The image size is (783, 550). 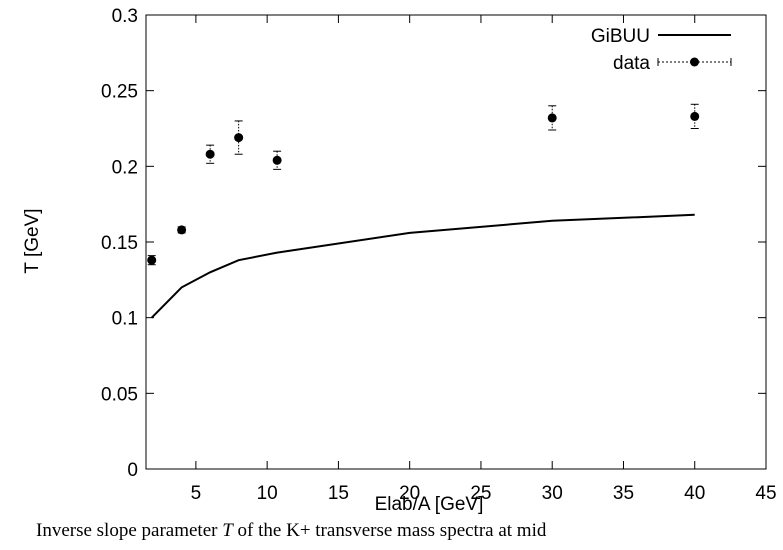 What do you see at coordinates (119, 92) in the screenshot?
I see `y-tick-label: 0.25` at bounding box center [119, 92].